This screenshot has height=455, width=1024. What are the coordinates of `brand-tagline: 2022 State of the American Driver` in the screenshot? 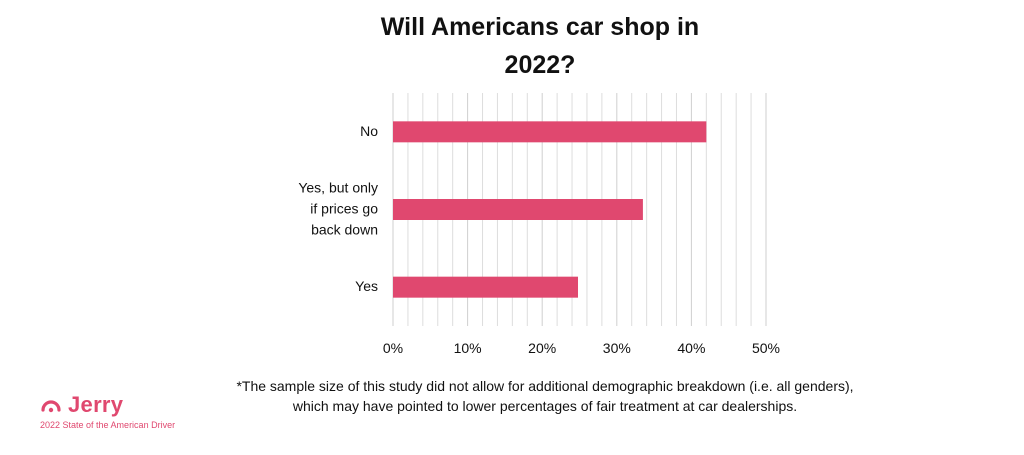 It's located at (108, 425).